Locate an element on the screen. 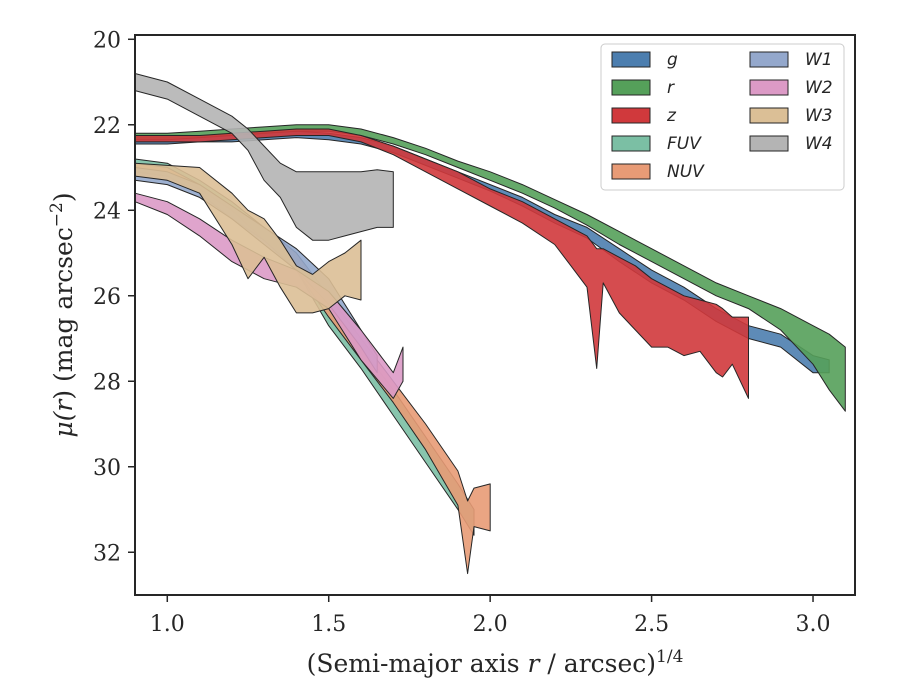 The height and width of the screenshot is (700, 900). legend-label-w4: W4 is located at coordinates (819, 144).